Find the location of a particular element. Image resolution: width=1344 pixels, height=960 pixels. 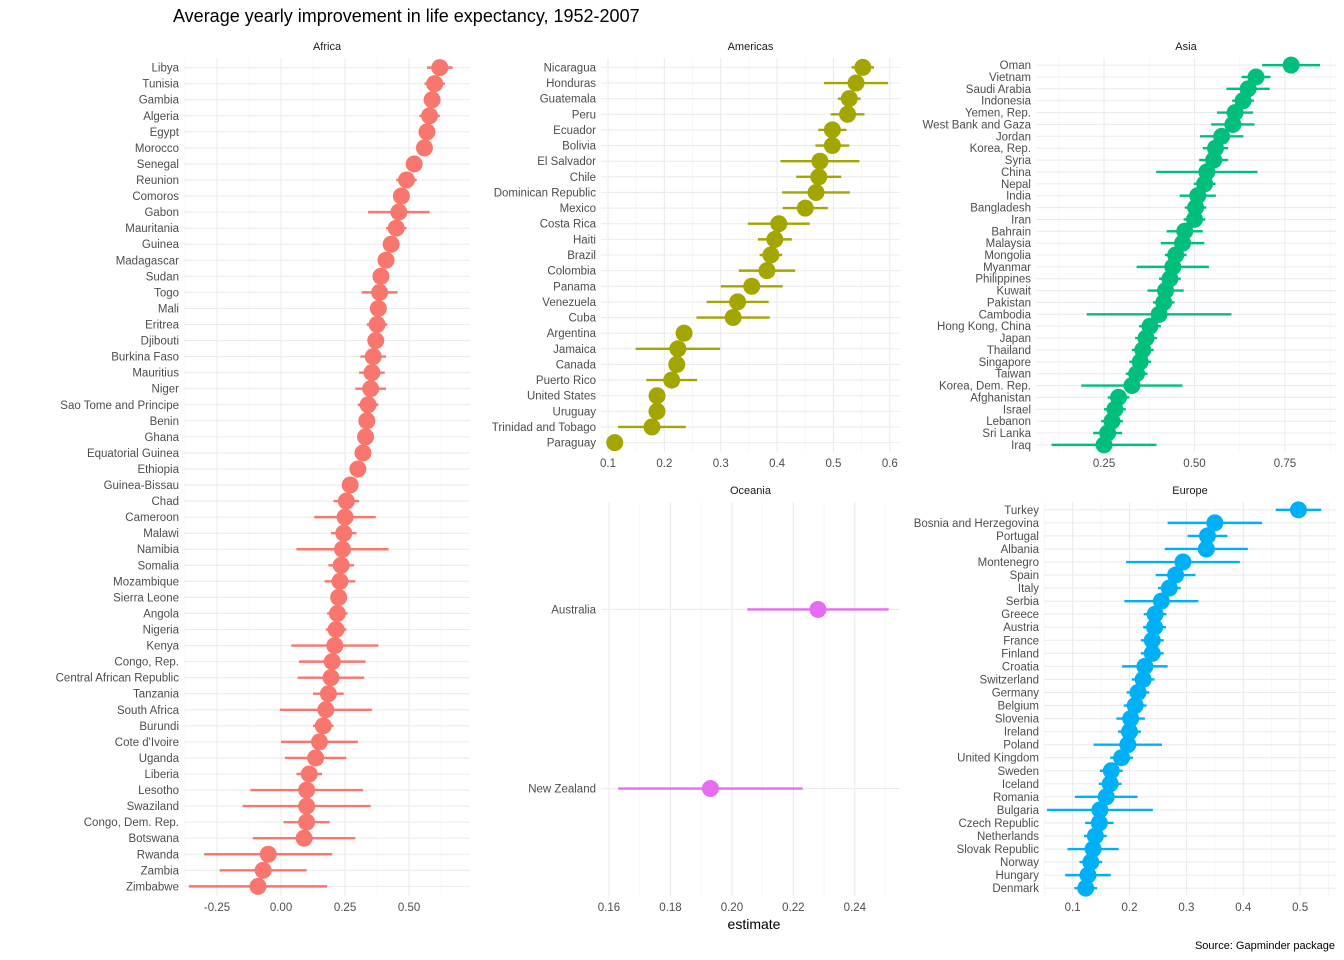

y-tick-label: Bangladesh is located at coordinates (1000, 209).